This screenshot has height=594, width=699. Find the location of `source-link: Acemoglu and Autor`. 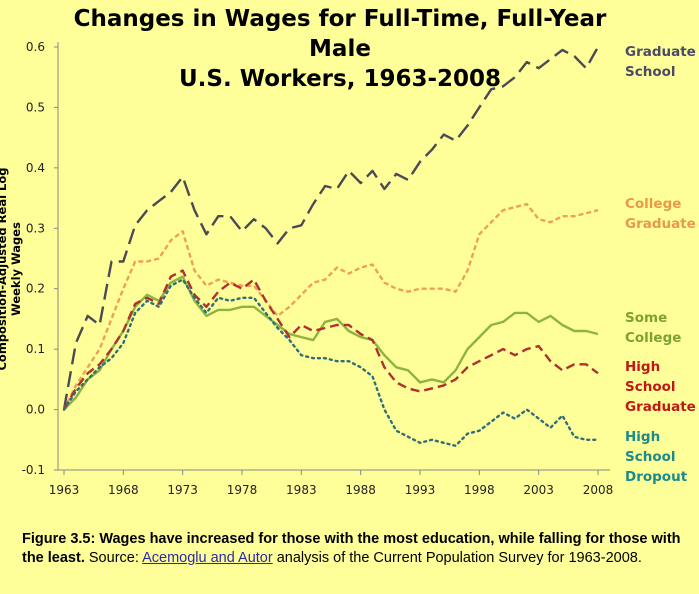

source-link: Acemoglu and Autor is located at coordinates (207, 558).